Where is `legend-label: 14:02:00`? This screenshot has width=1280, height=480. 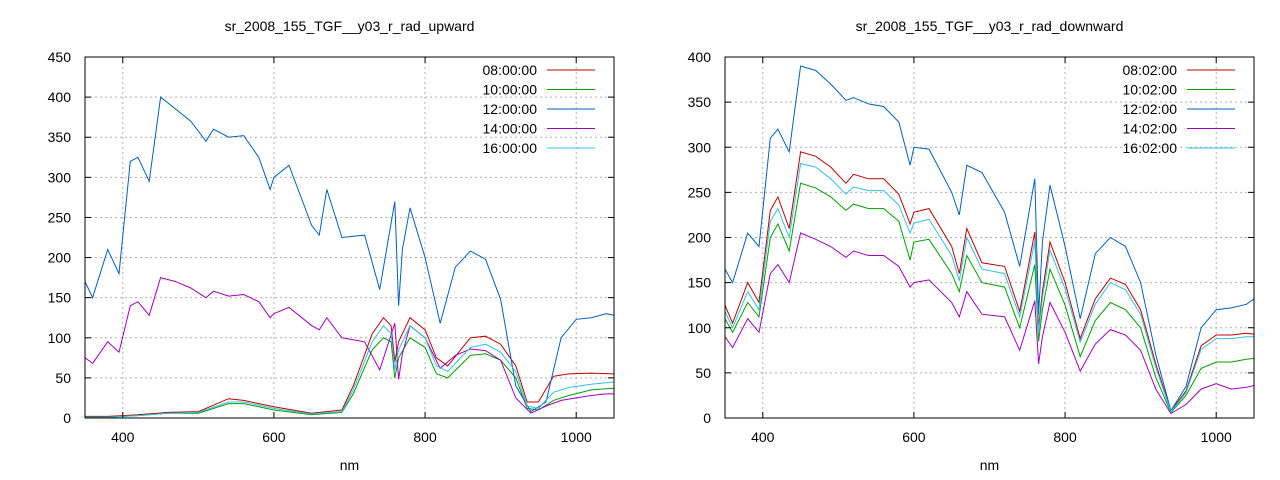
legend-label: 14:02:00 is located at coordinates (1150, 129).